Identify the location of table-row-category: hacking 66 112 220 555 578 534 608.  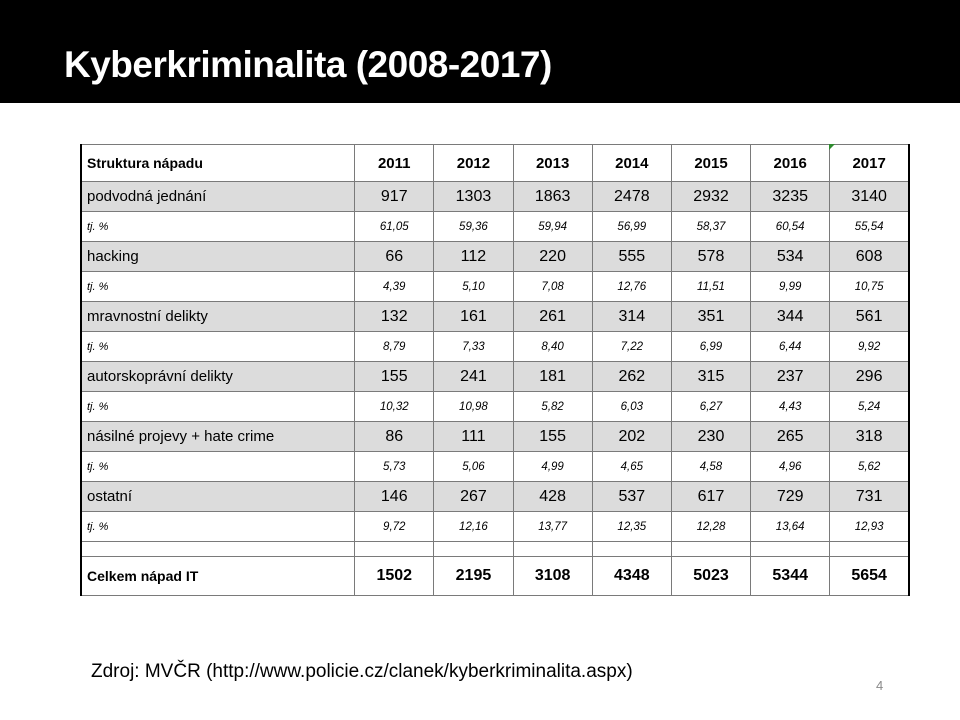
(495, 256).